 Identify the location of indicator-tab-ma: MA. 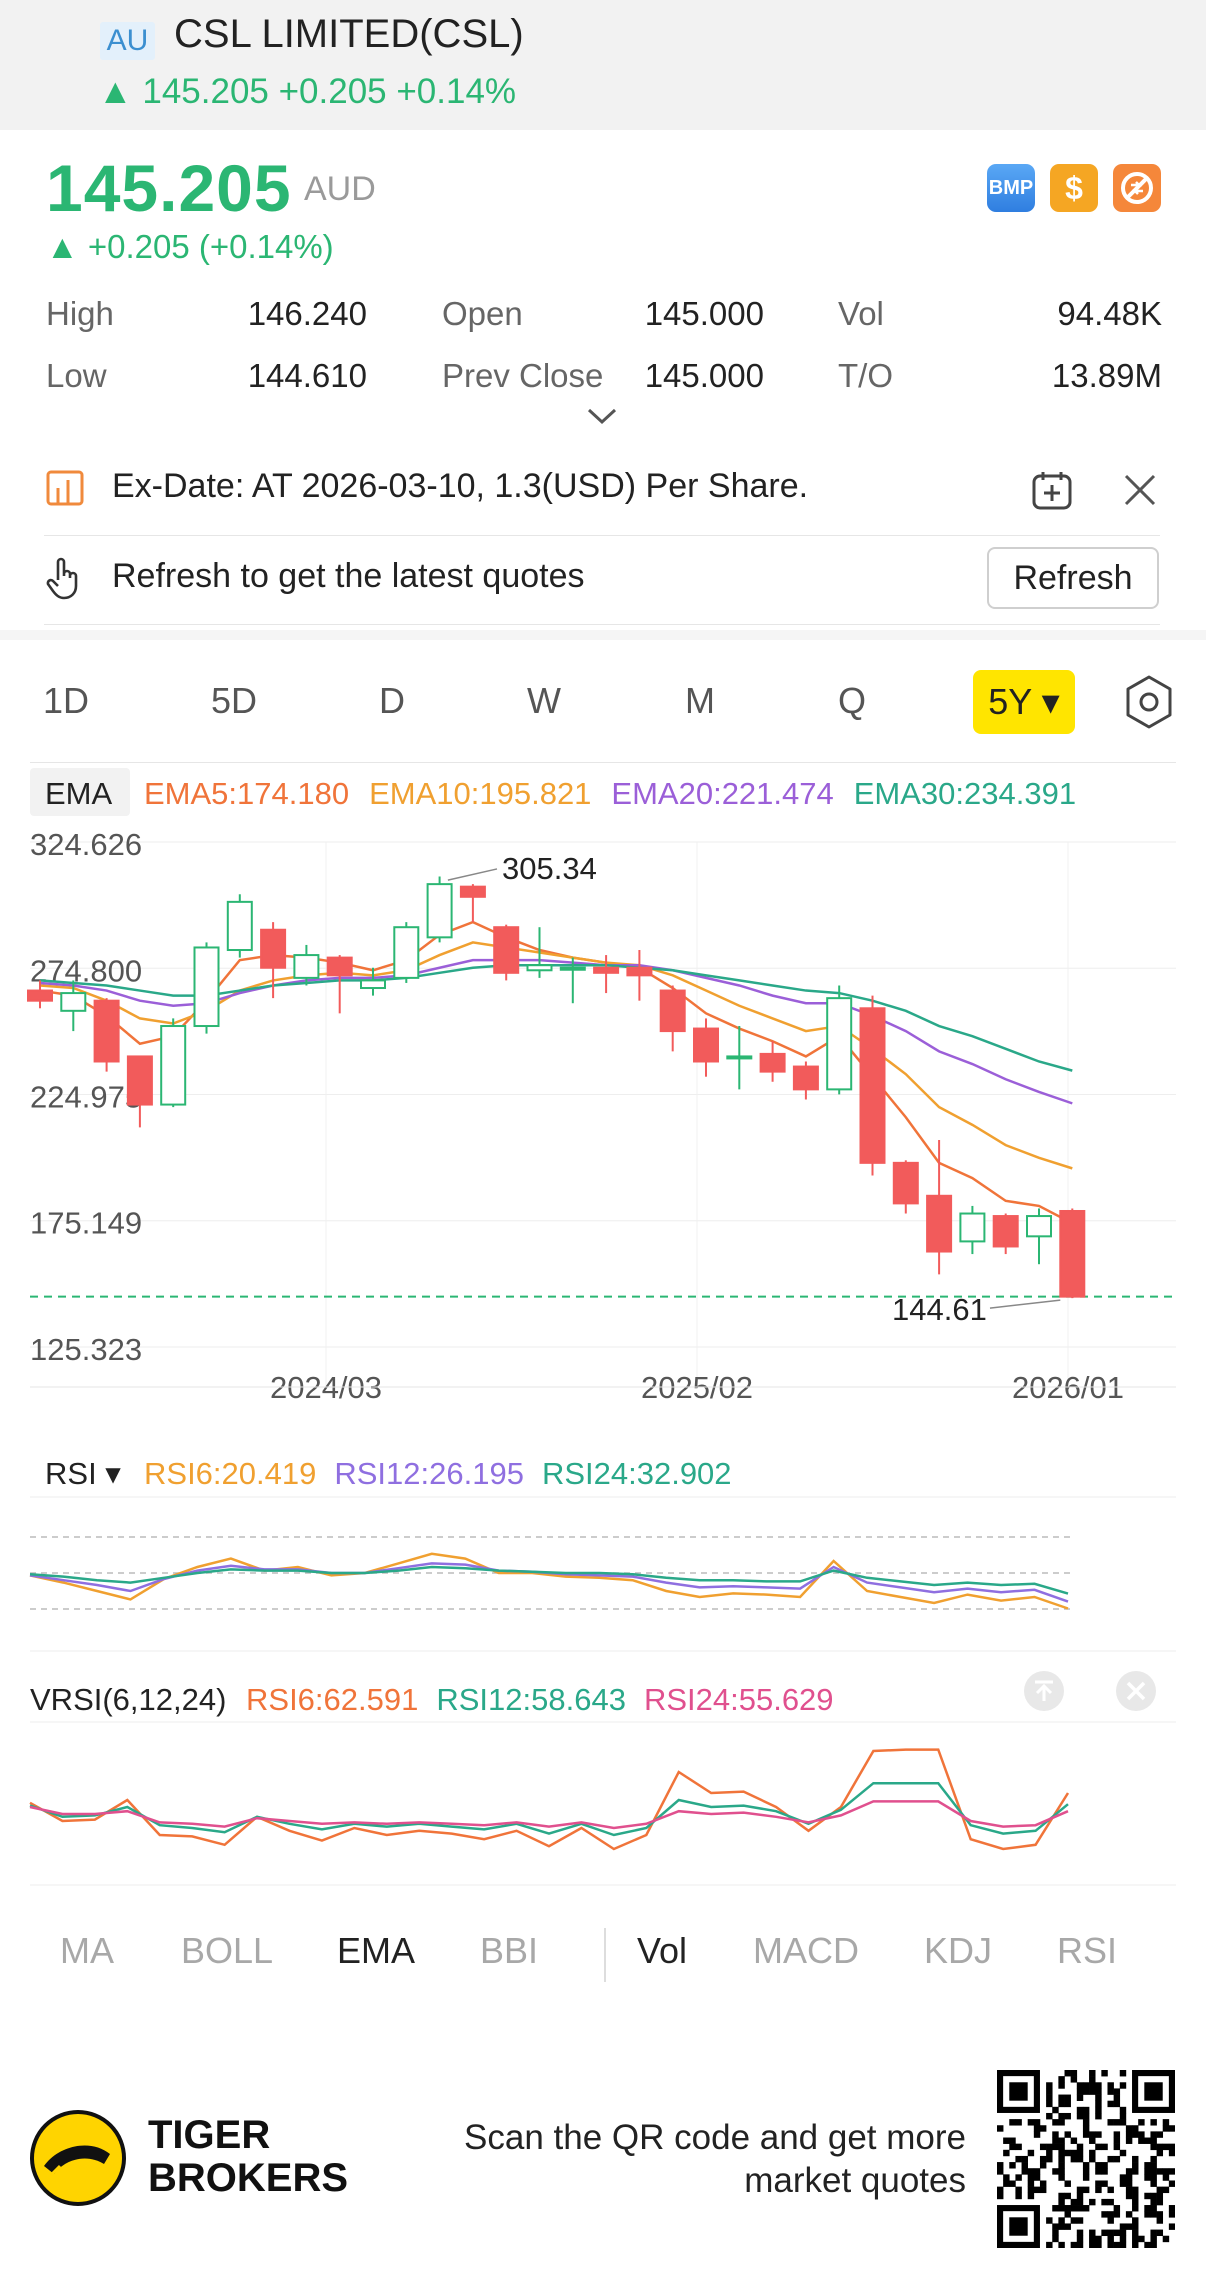
(87, 1950).